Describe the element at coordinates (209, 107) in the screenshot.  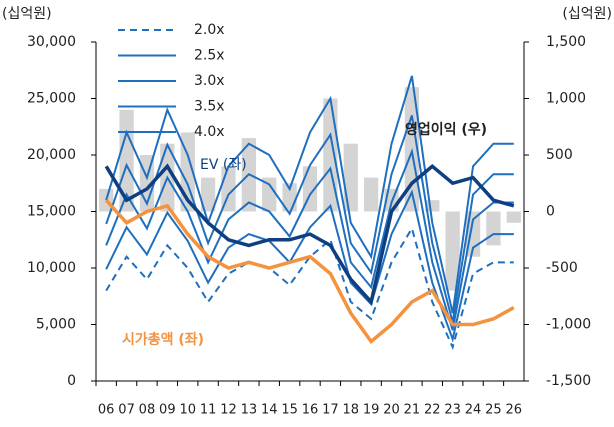
I see `legend-label: 3.5x` at that location.